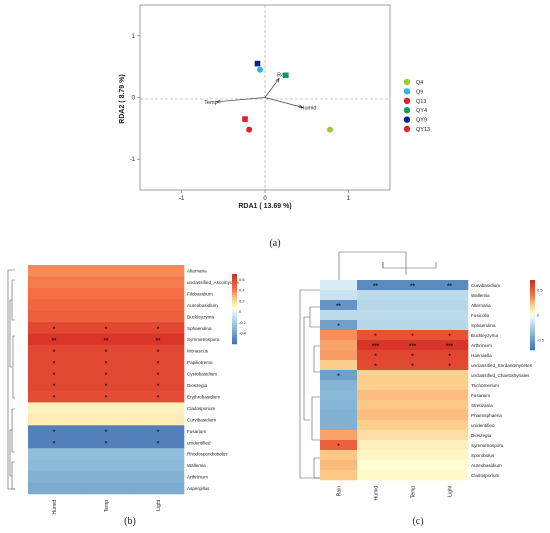 This screenshot has width=550, height=533. What do you see at coordinates (264, 206) in the screenshot?
I see `rda-x-axis-label: RDA1 ( 13.69 %)` at bounding box center [264, 206].